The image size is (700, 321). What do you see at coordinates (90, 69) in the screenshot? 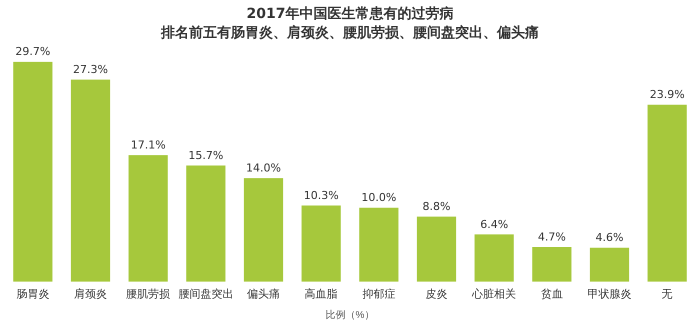
I see `data-label: 27.3%` at bounding box center [90, 69].